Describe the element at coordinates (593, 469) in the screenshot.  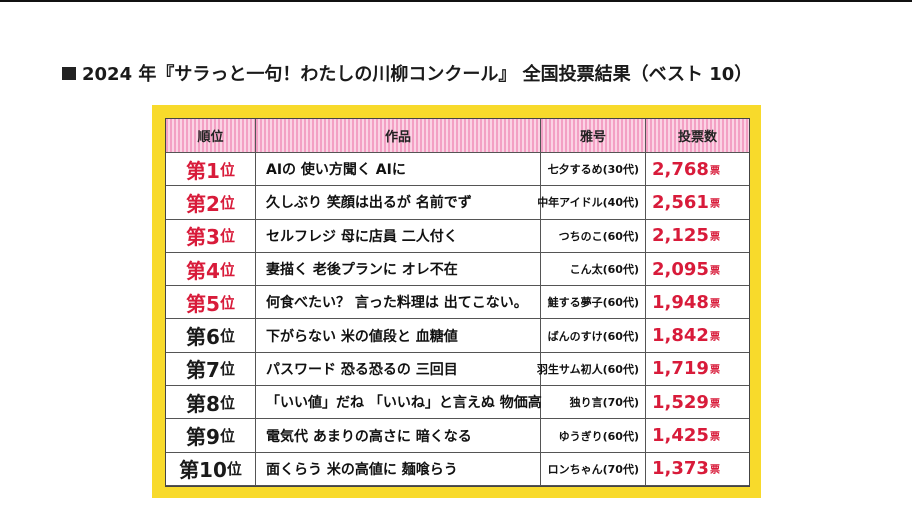
I see `pen-name-cell: ロンちゃん(70代)` at that location.